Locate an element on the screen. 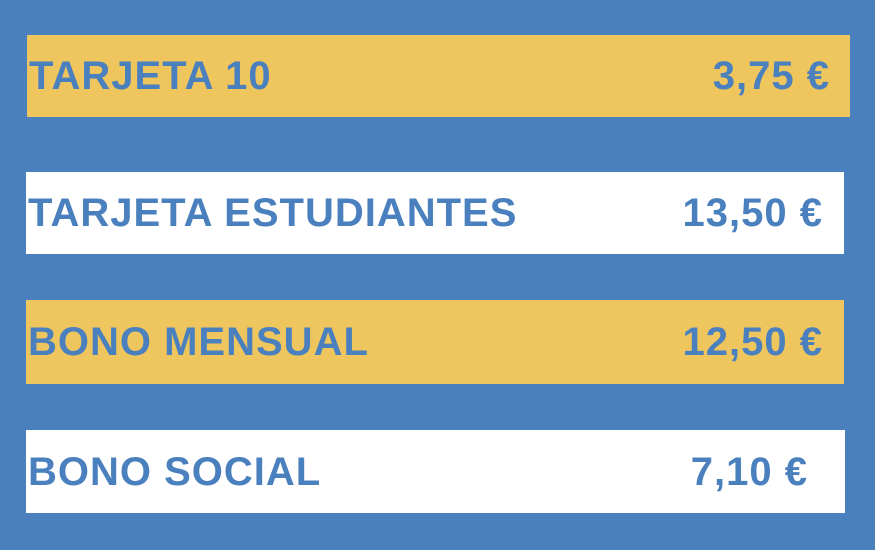 The image size is (875, 550). fare-name: TARJETA ESTUDIANTES is located at coordinates (273, 213).